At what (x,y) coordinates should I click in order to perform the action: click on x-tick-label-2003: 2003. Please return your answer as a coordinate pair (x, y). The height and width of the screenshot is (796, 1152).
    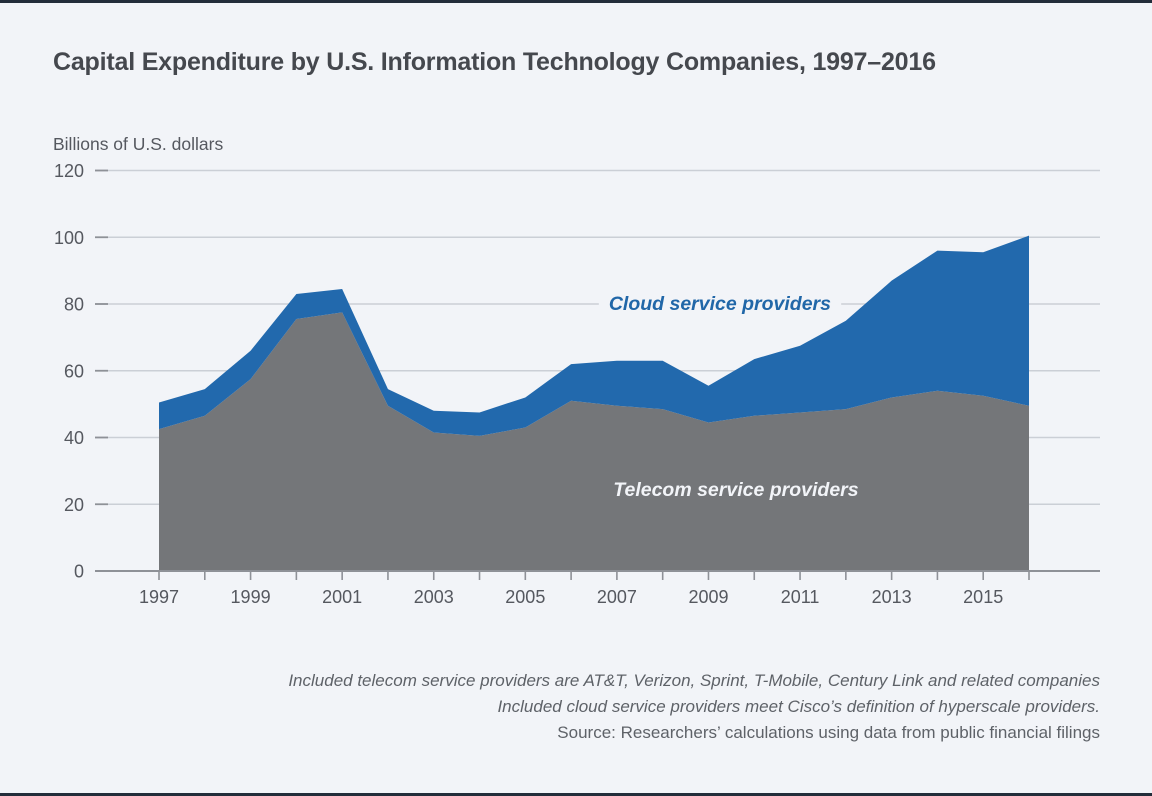
    Looking at the image, I should click on (434, 597).